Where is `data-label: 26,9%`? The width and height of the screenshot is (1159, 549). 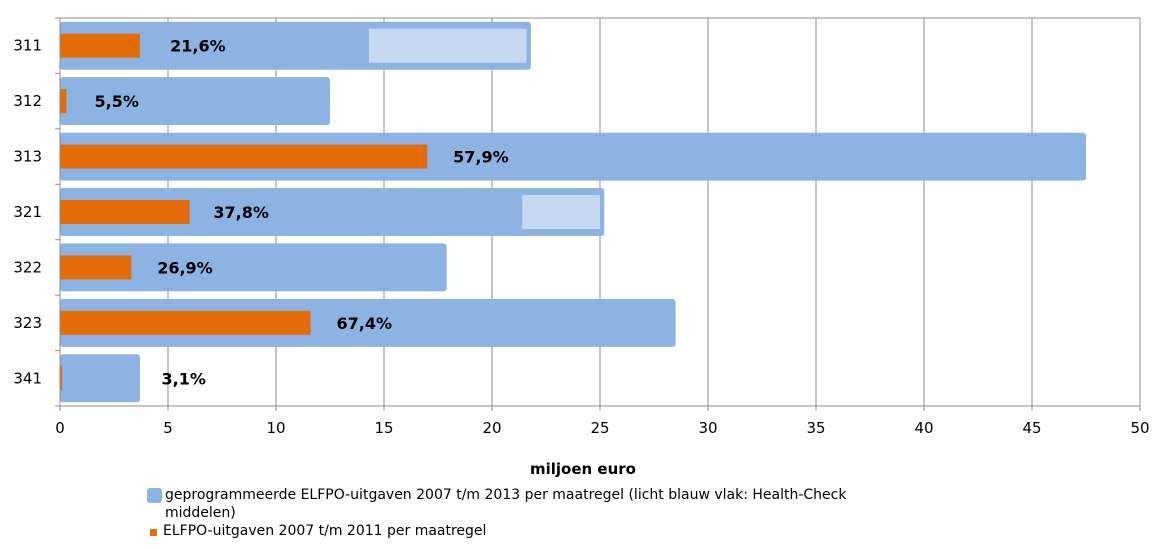 data-label: 26,9% is located at coordinates (185, 267).